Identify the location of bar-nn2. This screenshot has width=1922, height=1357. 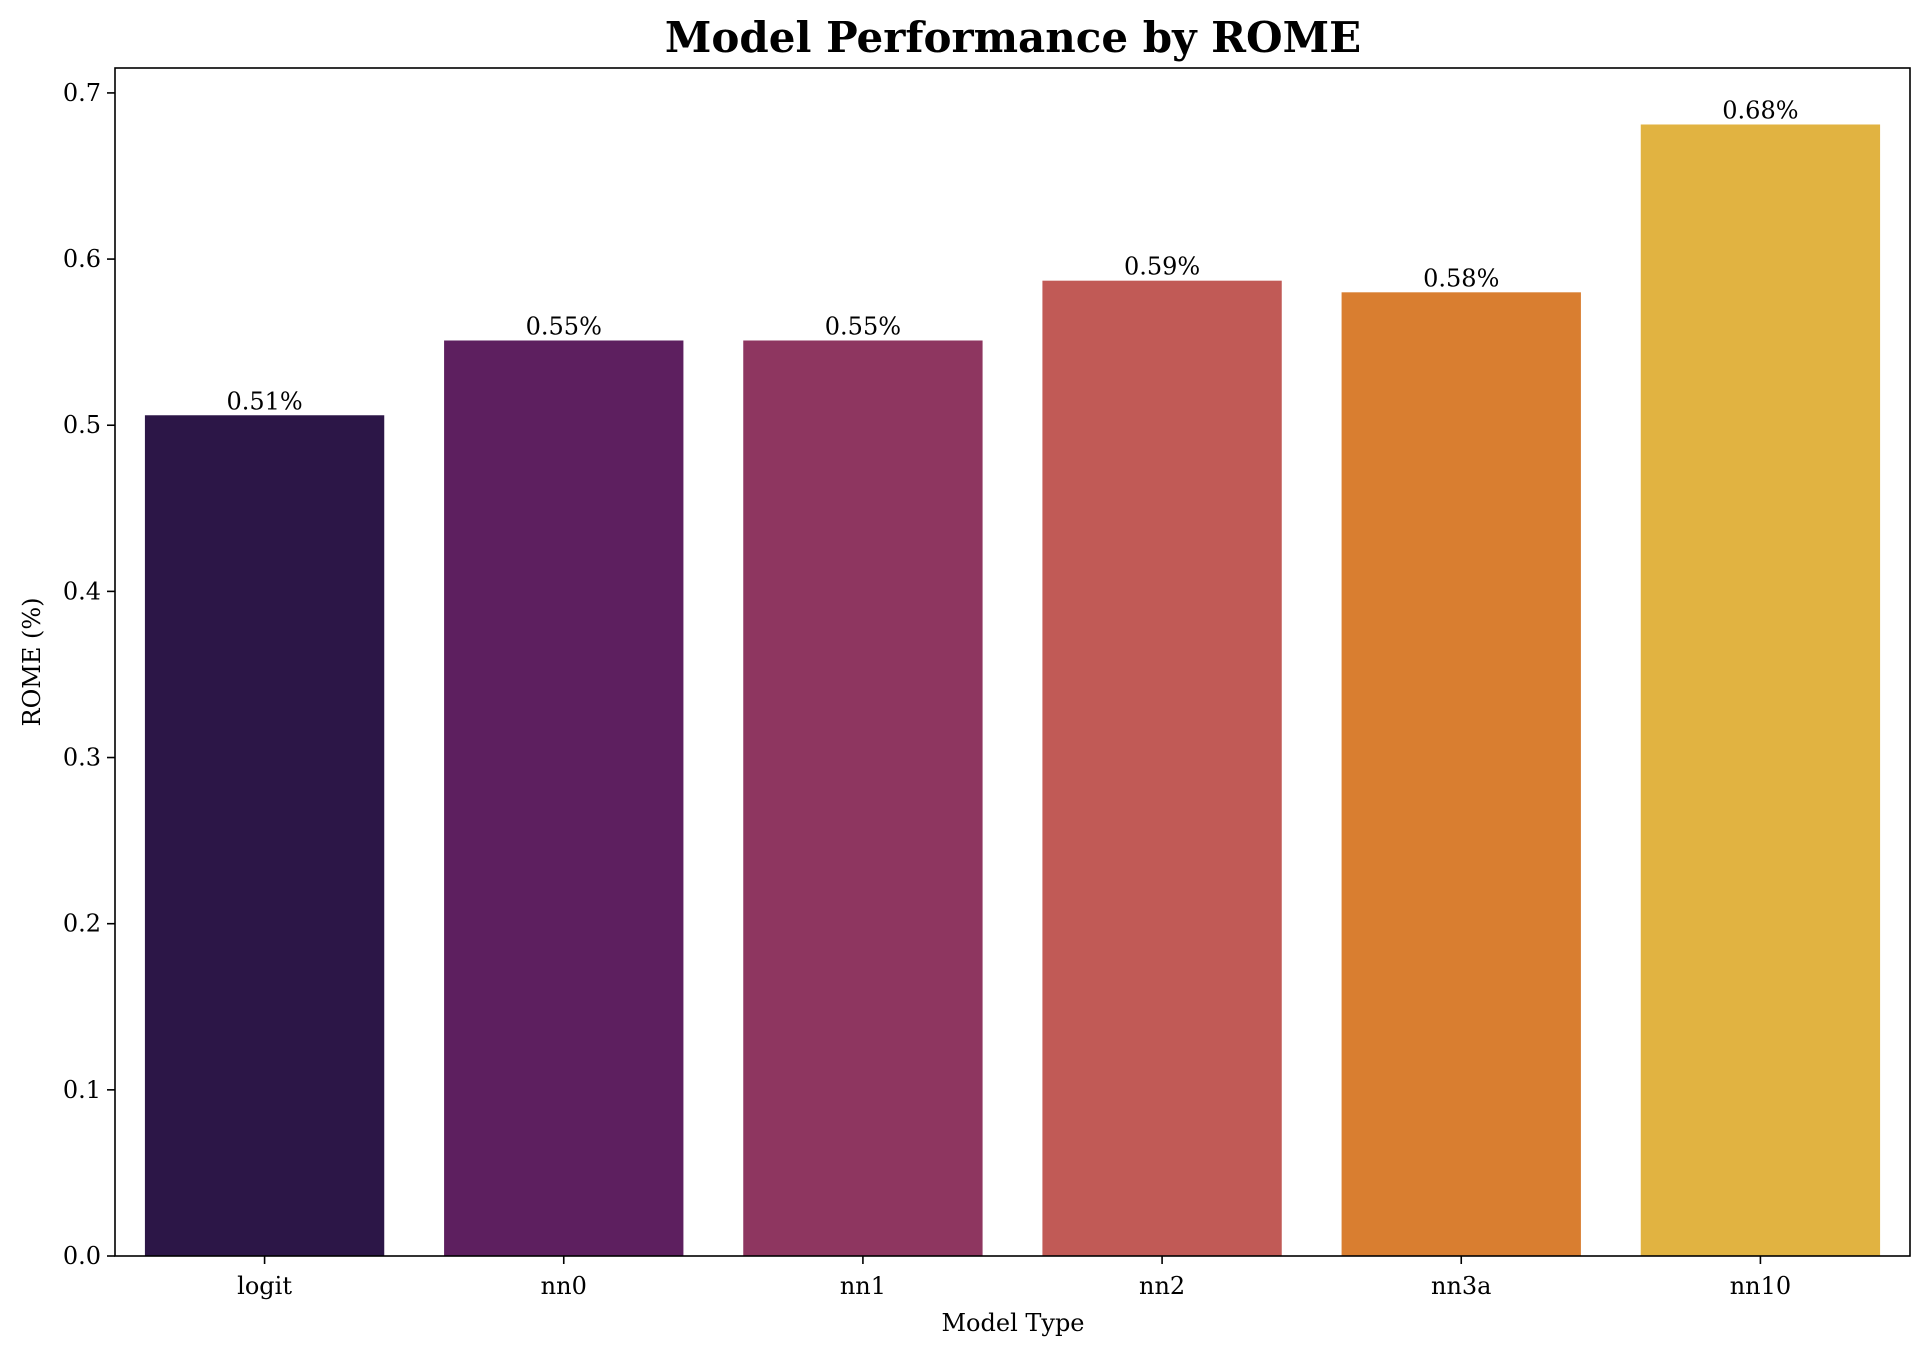
(1162, 768).